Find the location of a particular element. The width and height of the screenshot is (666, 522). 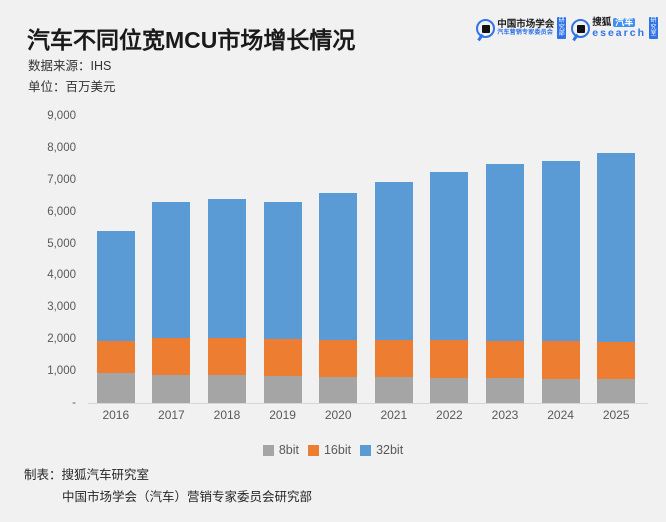

sohu-logo-badge: 研 究 室 is located at coordinates (653, 28).